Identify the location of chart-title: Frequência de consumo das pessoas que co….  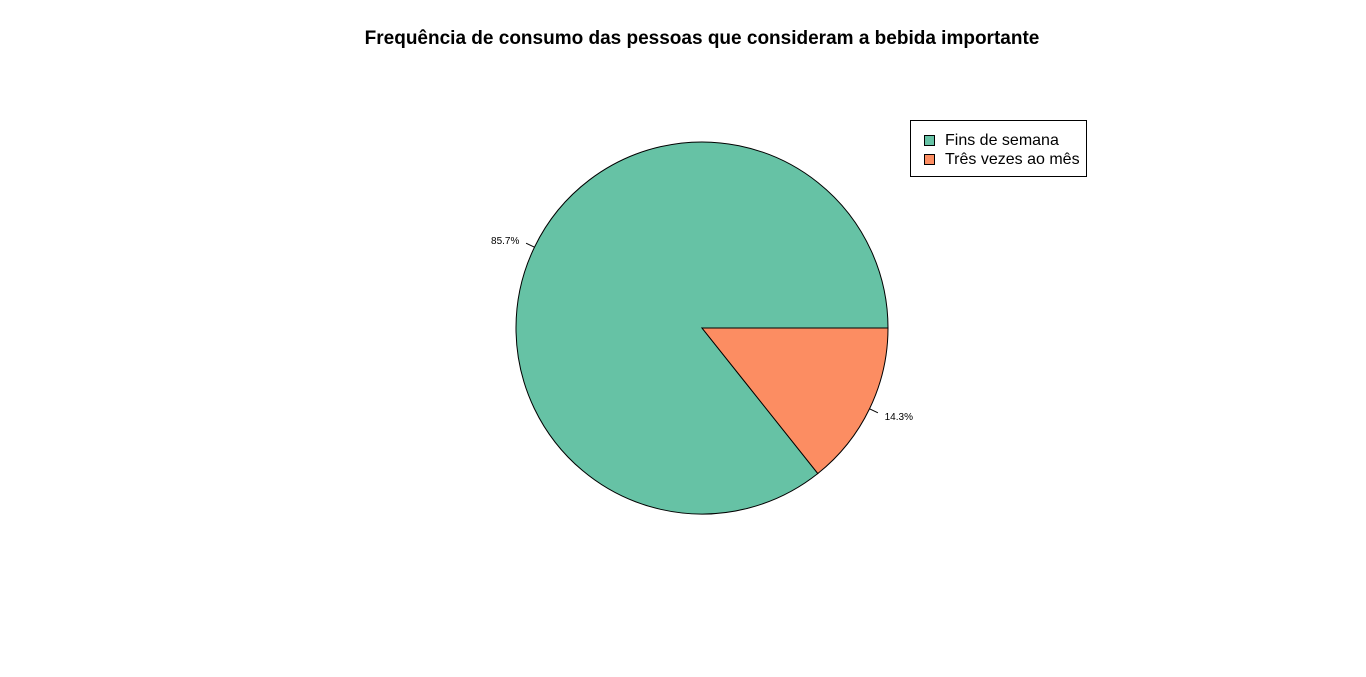
(702, 38).